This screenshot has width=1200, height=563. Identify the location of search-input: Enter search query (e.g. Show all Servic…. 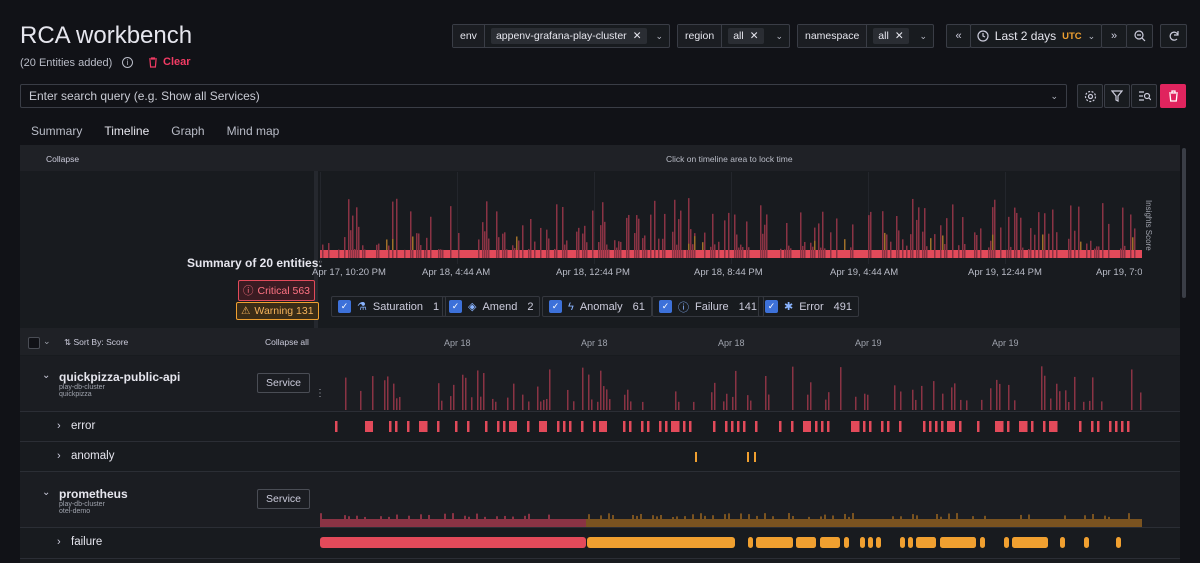
(543, 96).